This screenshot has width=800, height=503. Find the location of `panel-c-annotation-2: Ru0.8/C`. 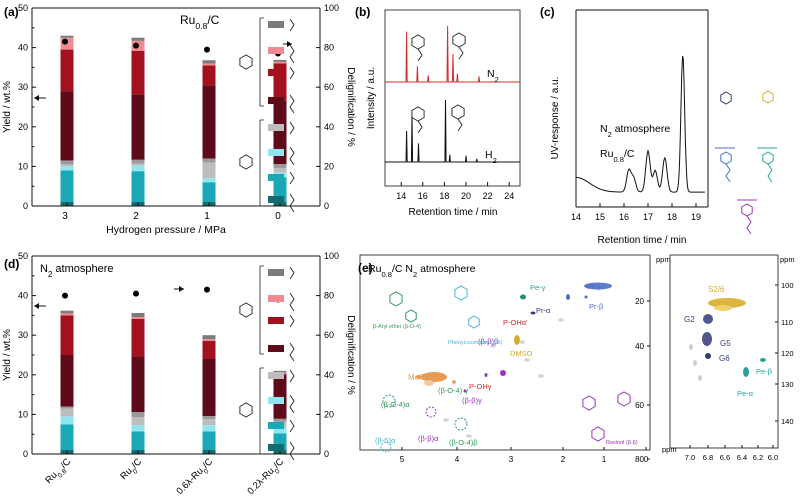

panel-c-annotation-2: Ru0.8/C is located at coordinates (617, 156).